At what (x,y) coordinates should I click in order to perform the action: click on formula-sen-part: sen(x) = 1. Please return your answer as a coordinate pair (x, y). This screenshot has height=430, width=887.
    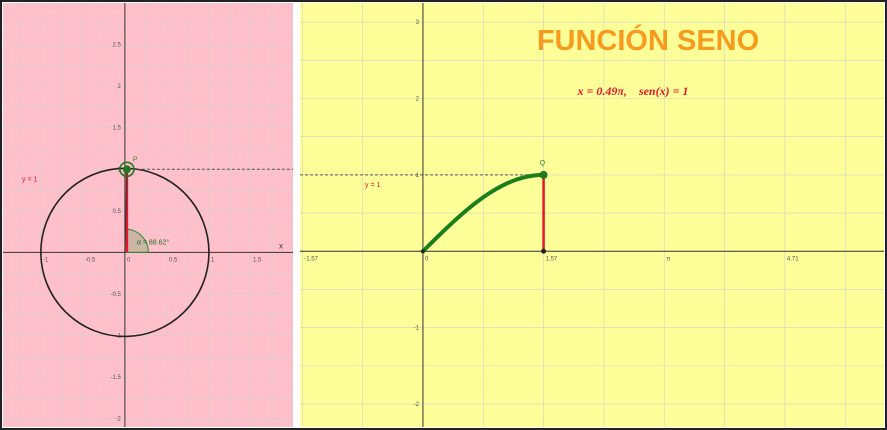
    Looking at the image, I should click on (663, 91).